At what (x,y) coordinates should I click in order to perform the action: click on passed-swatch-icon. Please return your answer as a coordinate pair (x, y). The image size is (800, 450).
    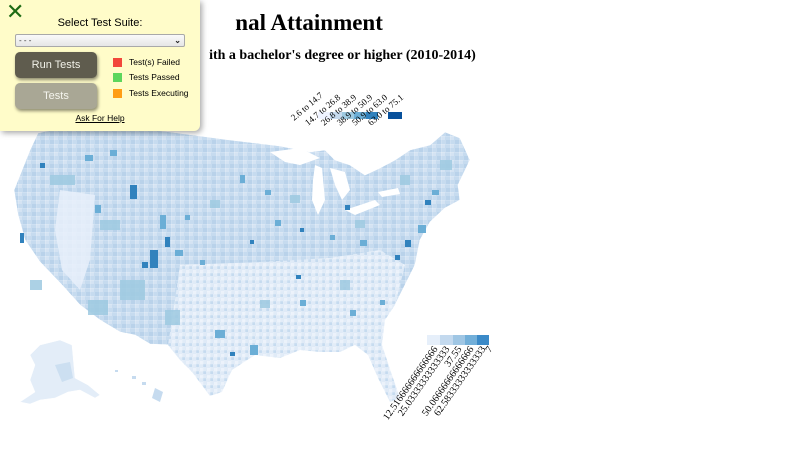
    Looking at the image, I should click on (117, 77).